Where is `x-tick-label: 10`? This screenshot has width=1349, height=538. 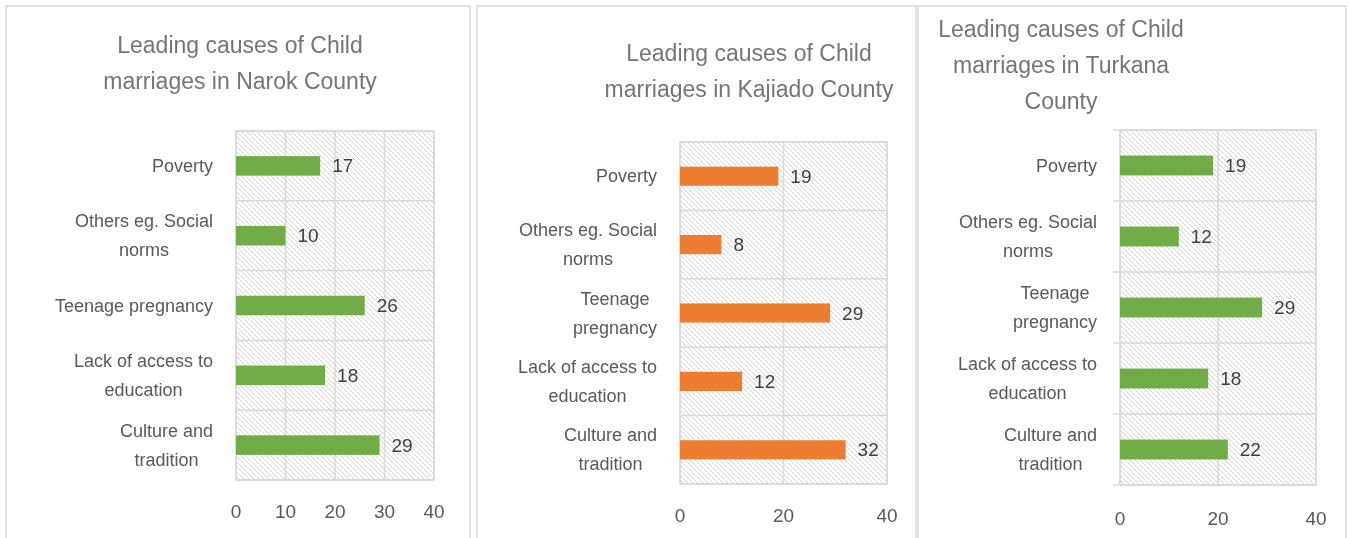 x-tick-label: 10 is located at coordinates (285, 511).